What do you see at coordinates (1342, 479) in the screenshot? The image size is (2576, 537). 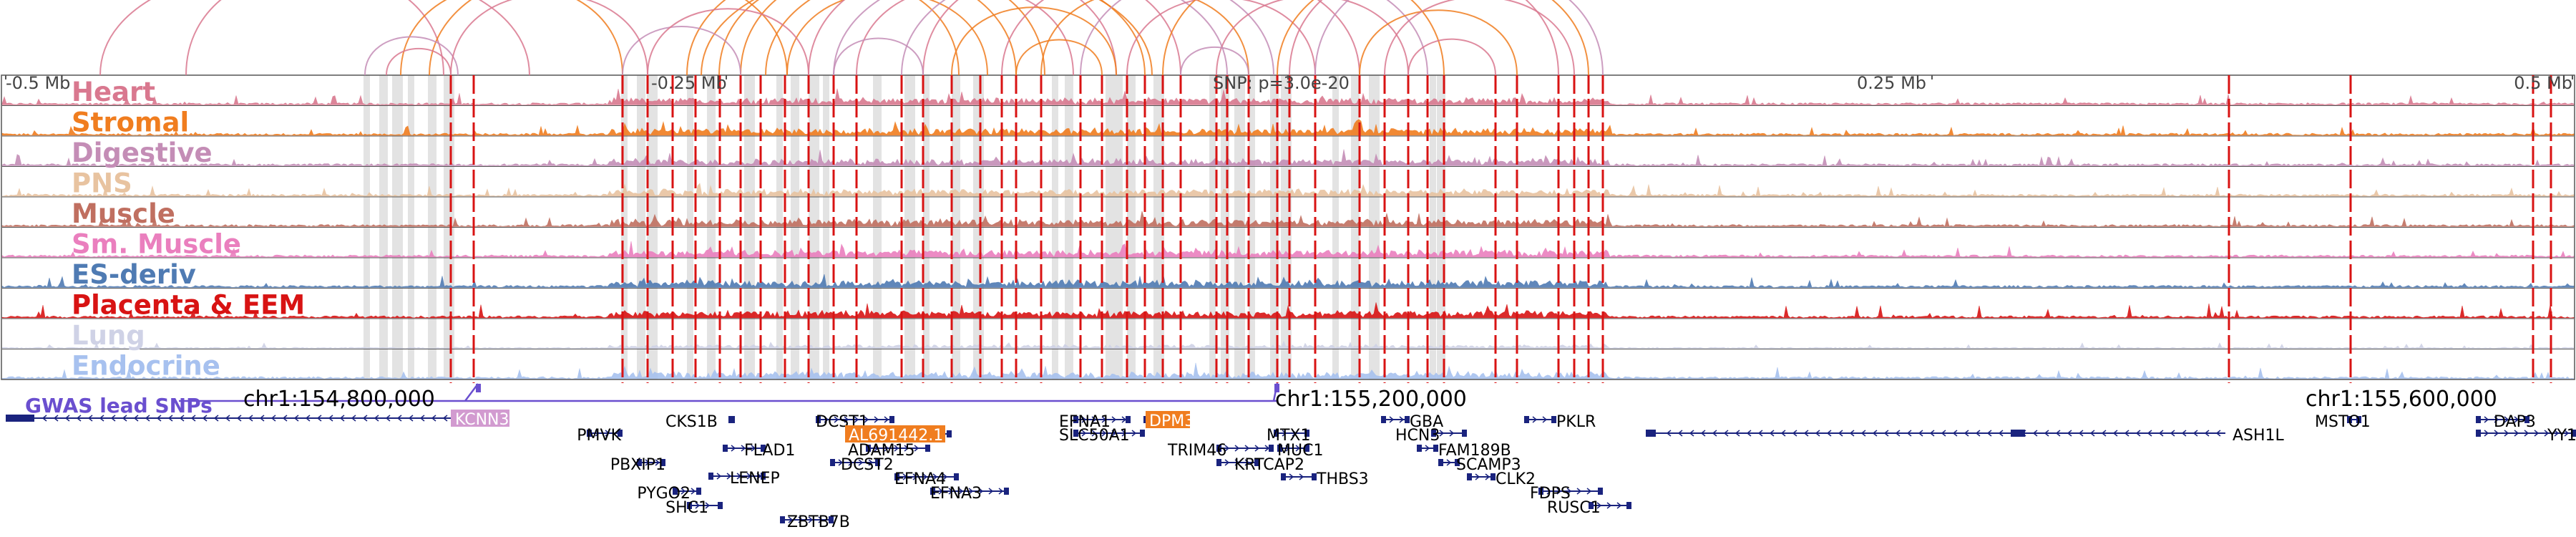 I see `gene-label: THBS3` at bounding box center [1342, 479].